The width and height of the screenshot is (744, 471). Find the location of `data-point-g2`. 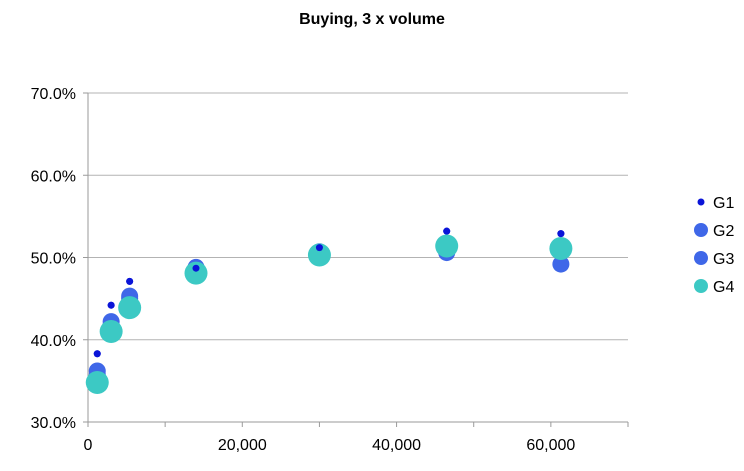

data-point-g2 is located at coordinates (561, 264).